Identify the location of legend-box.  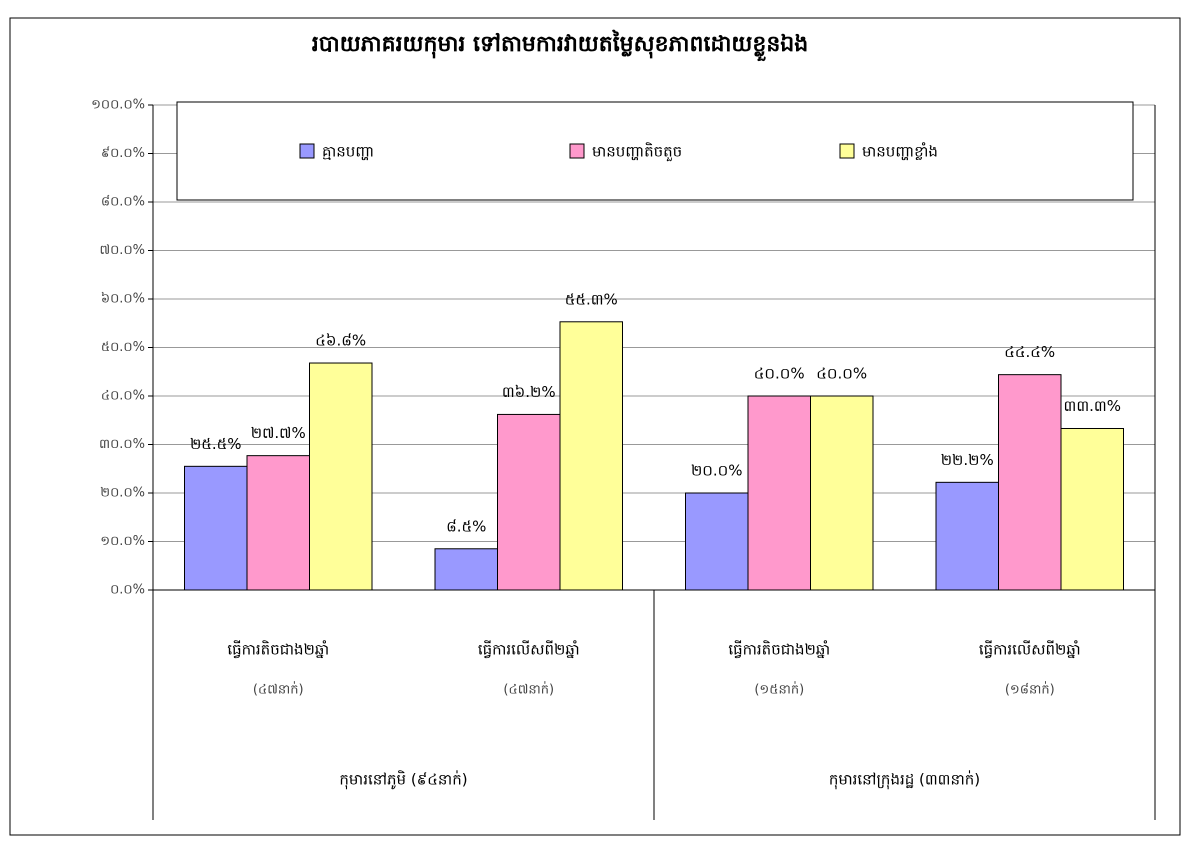
(655, 151).